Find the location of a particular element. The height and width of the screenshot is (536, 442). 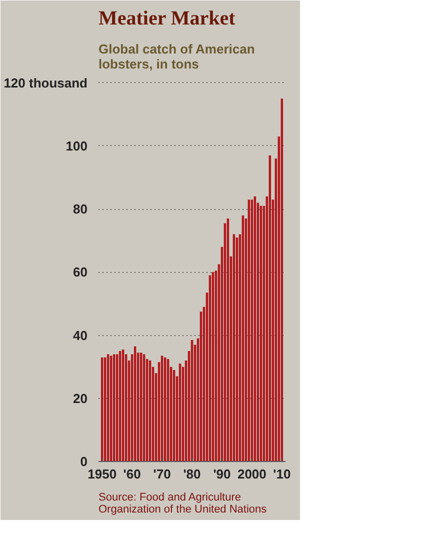

y-tick-label: 80 is located at coordinates (80, 209).